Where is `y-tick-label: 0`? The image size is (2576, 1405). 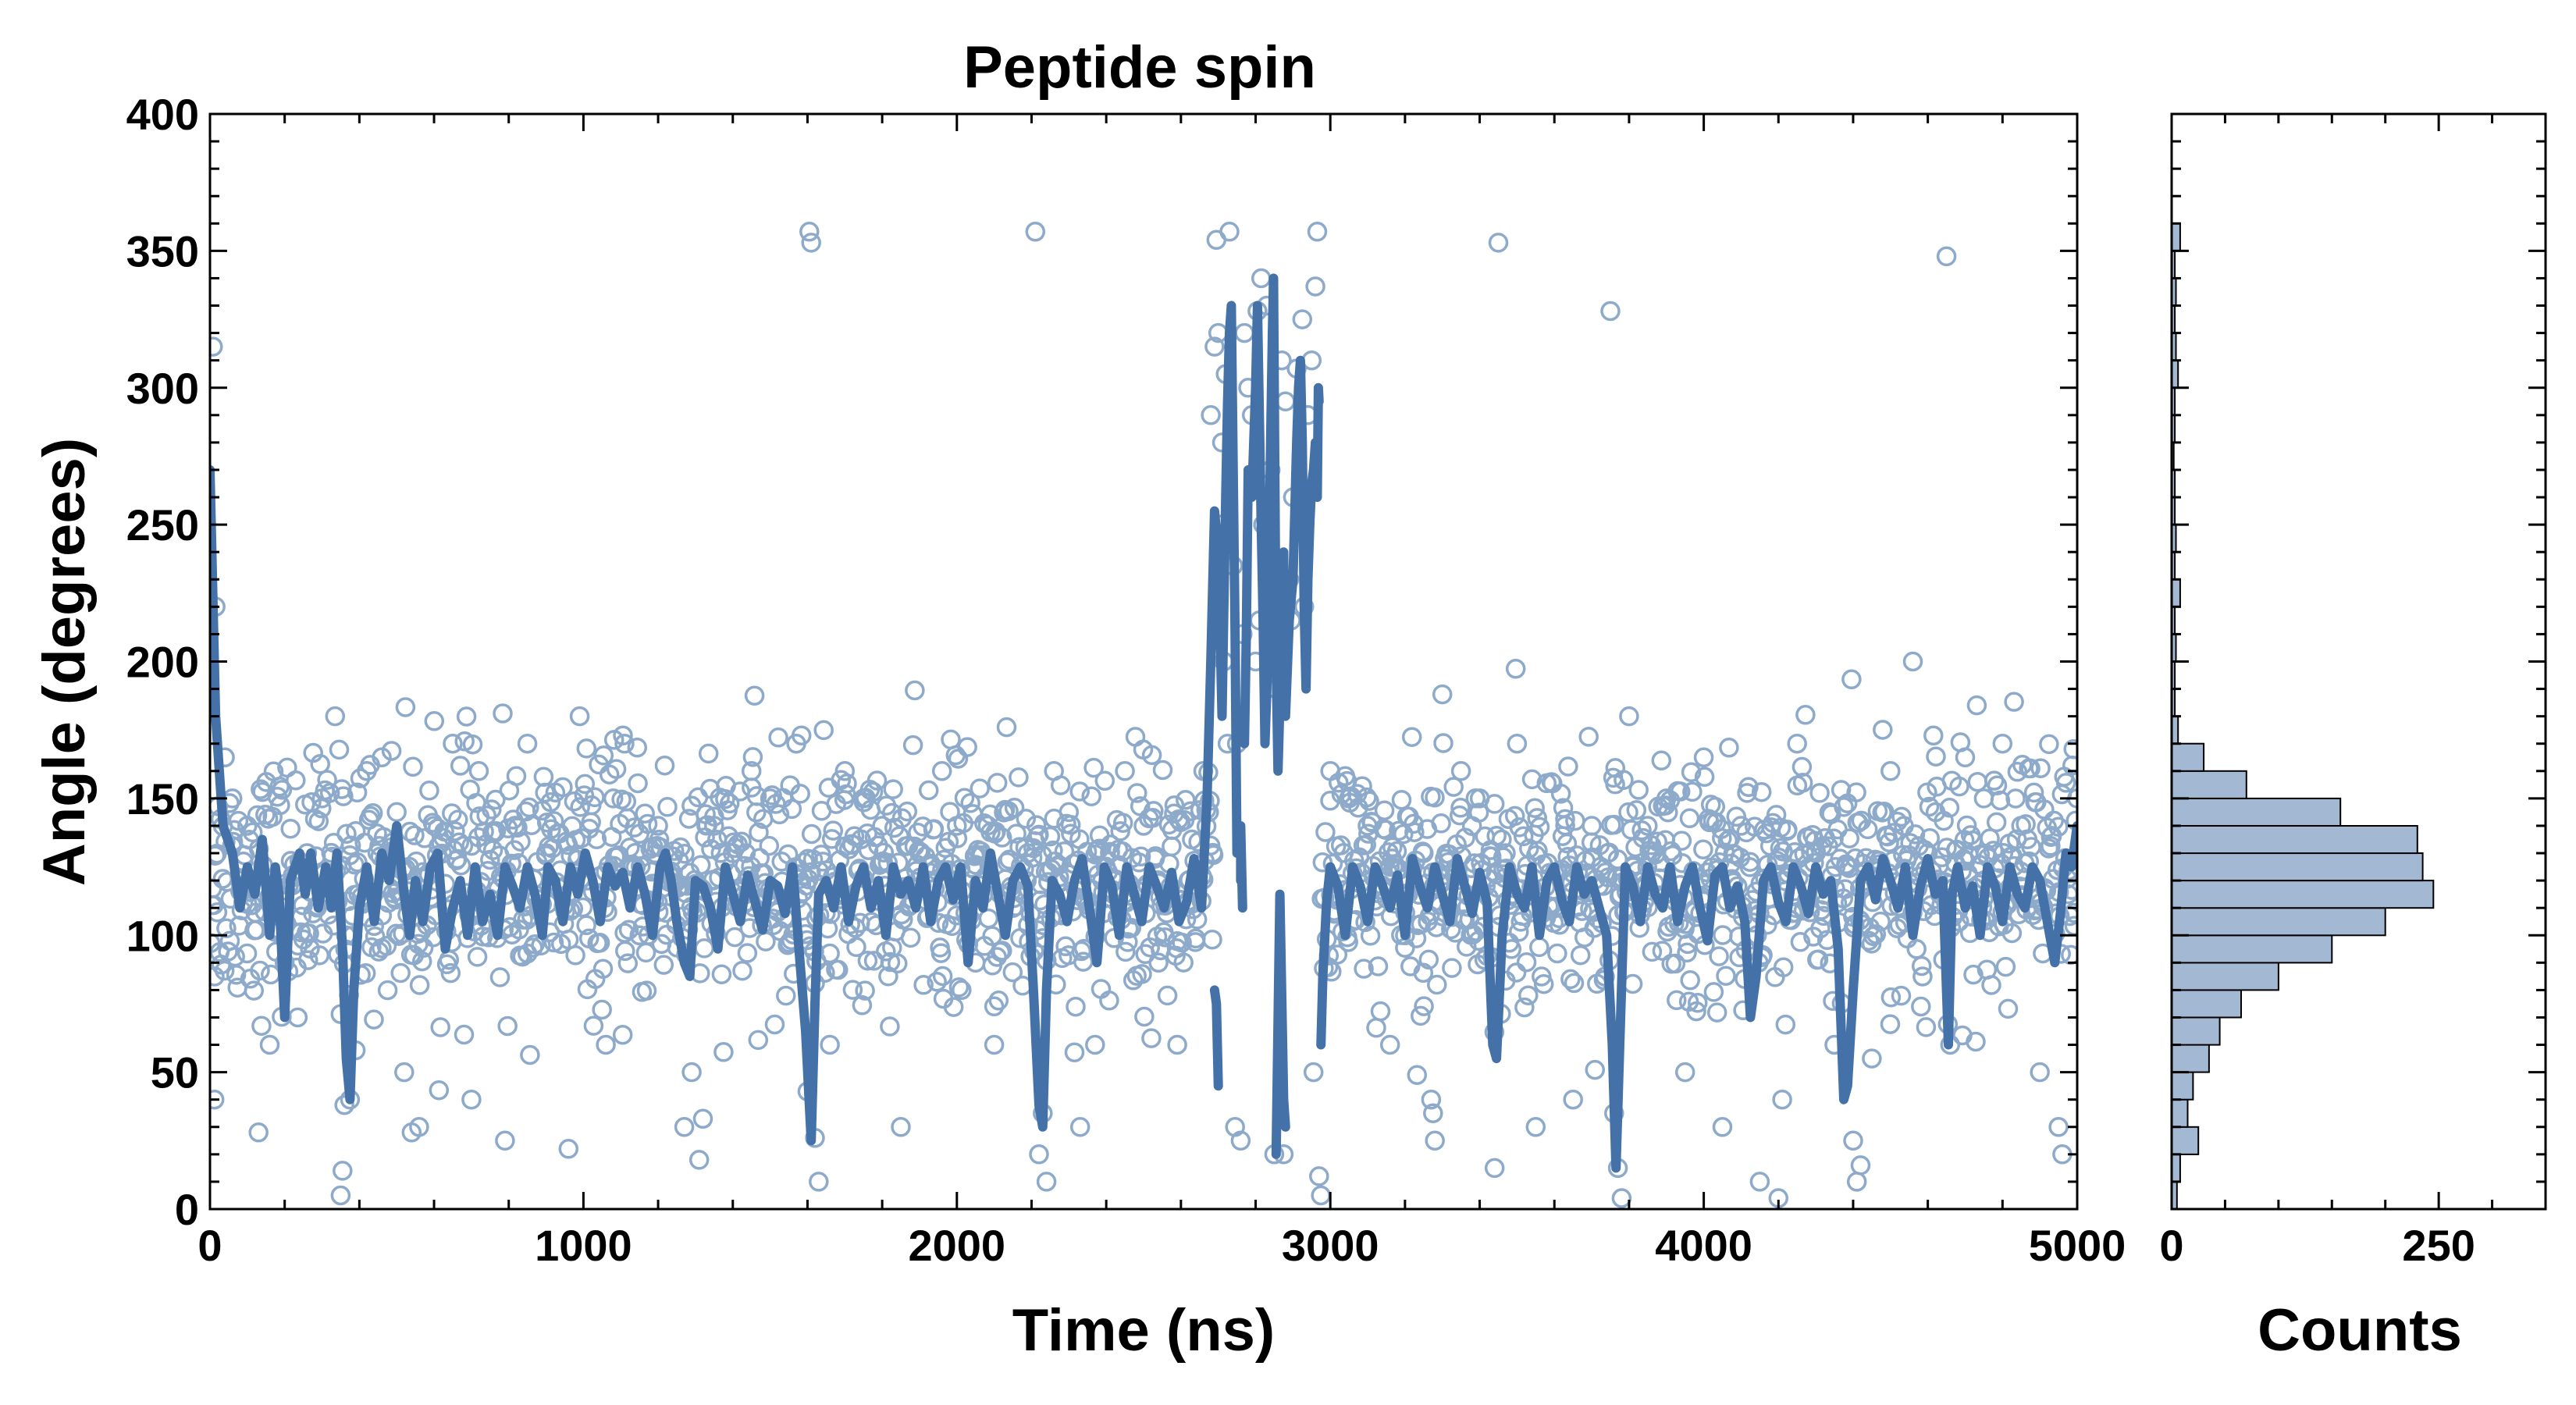 y-tick-label: 0 is located at coordinates (187, 1210).